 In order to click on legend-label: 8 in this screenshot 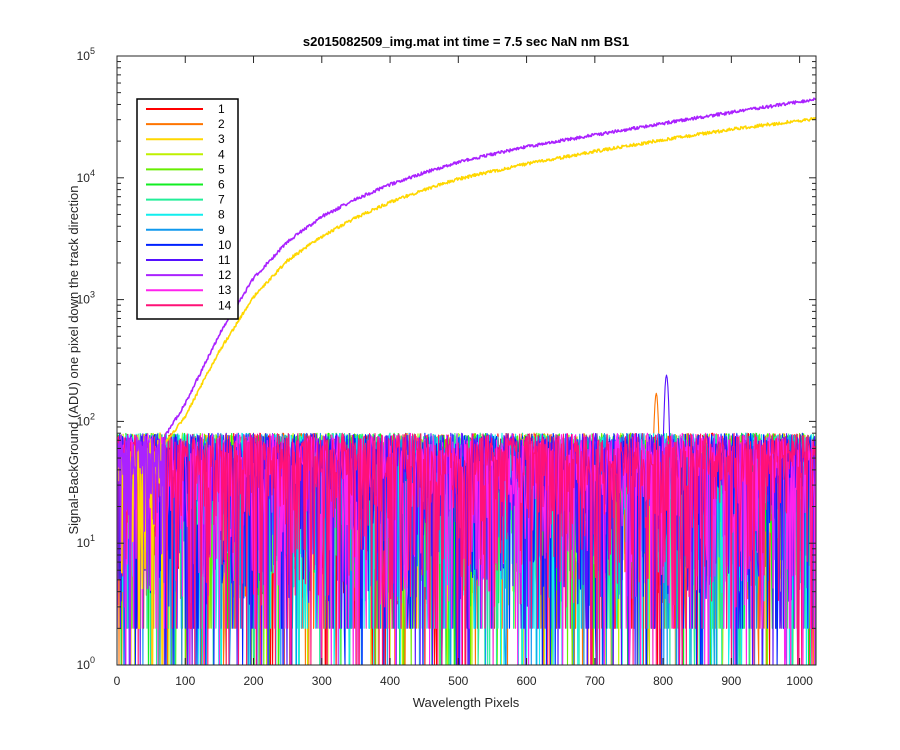, I will do `click(221, 215)`.